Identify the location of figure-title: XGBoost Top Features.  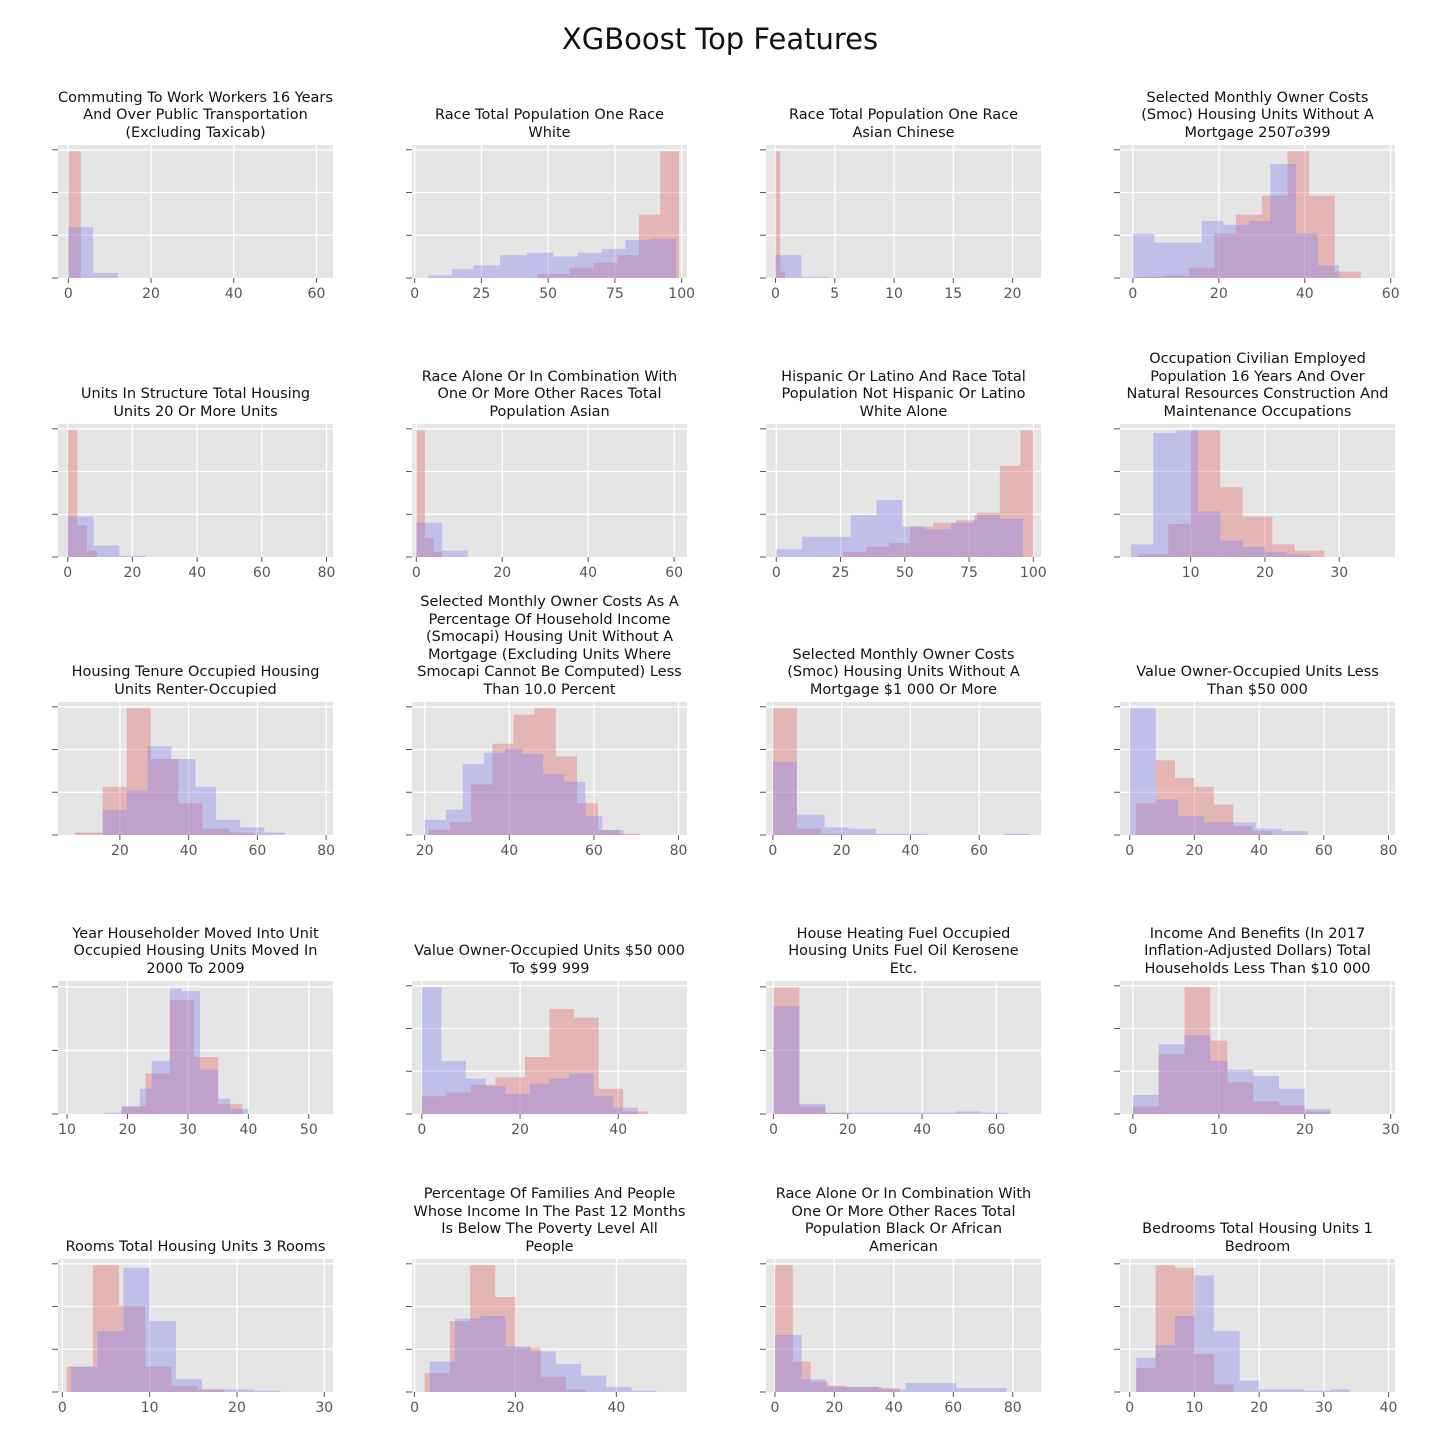
(720, 39).